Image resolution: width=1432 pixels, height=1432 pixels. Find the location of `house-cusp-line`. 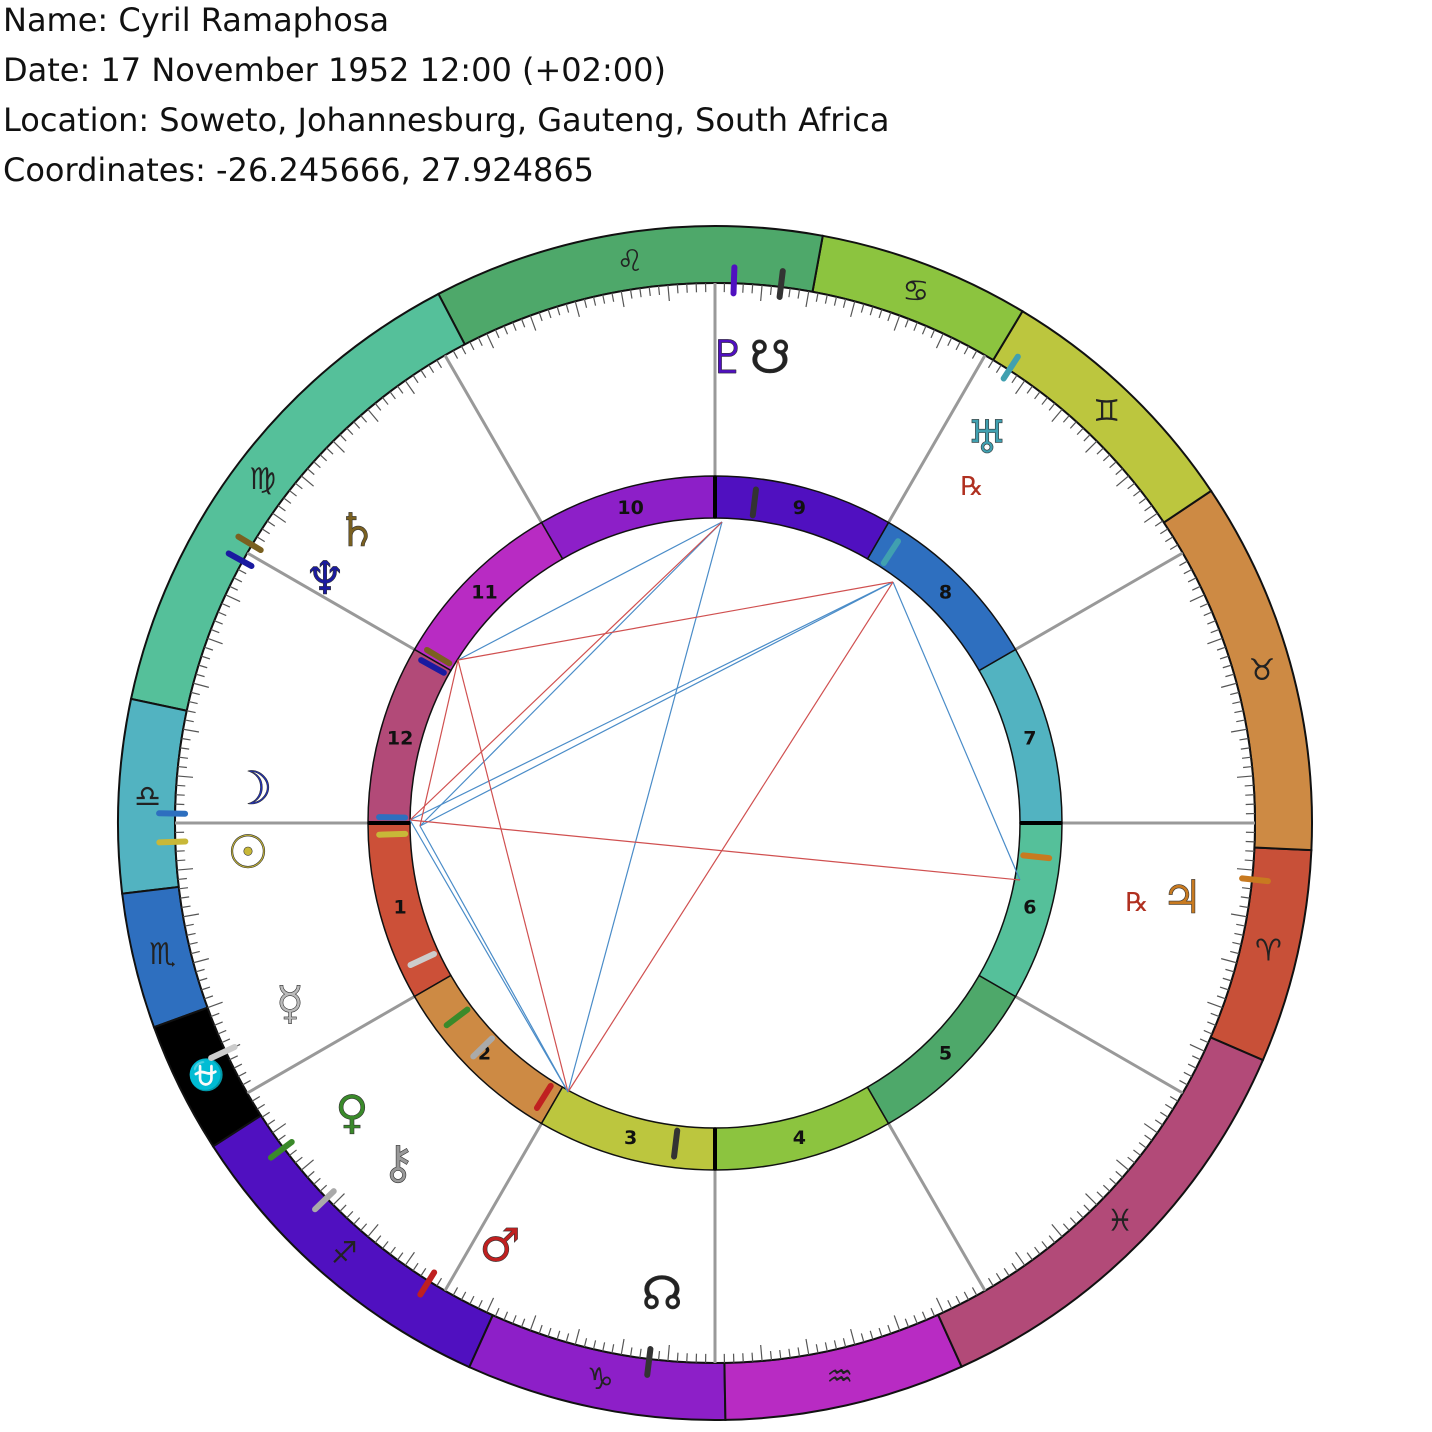

house-cusp-line is located at coordinates (493, 439).